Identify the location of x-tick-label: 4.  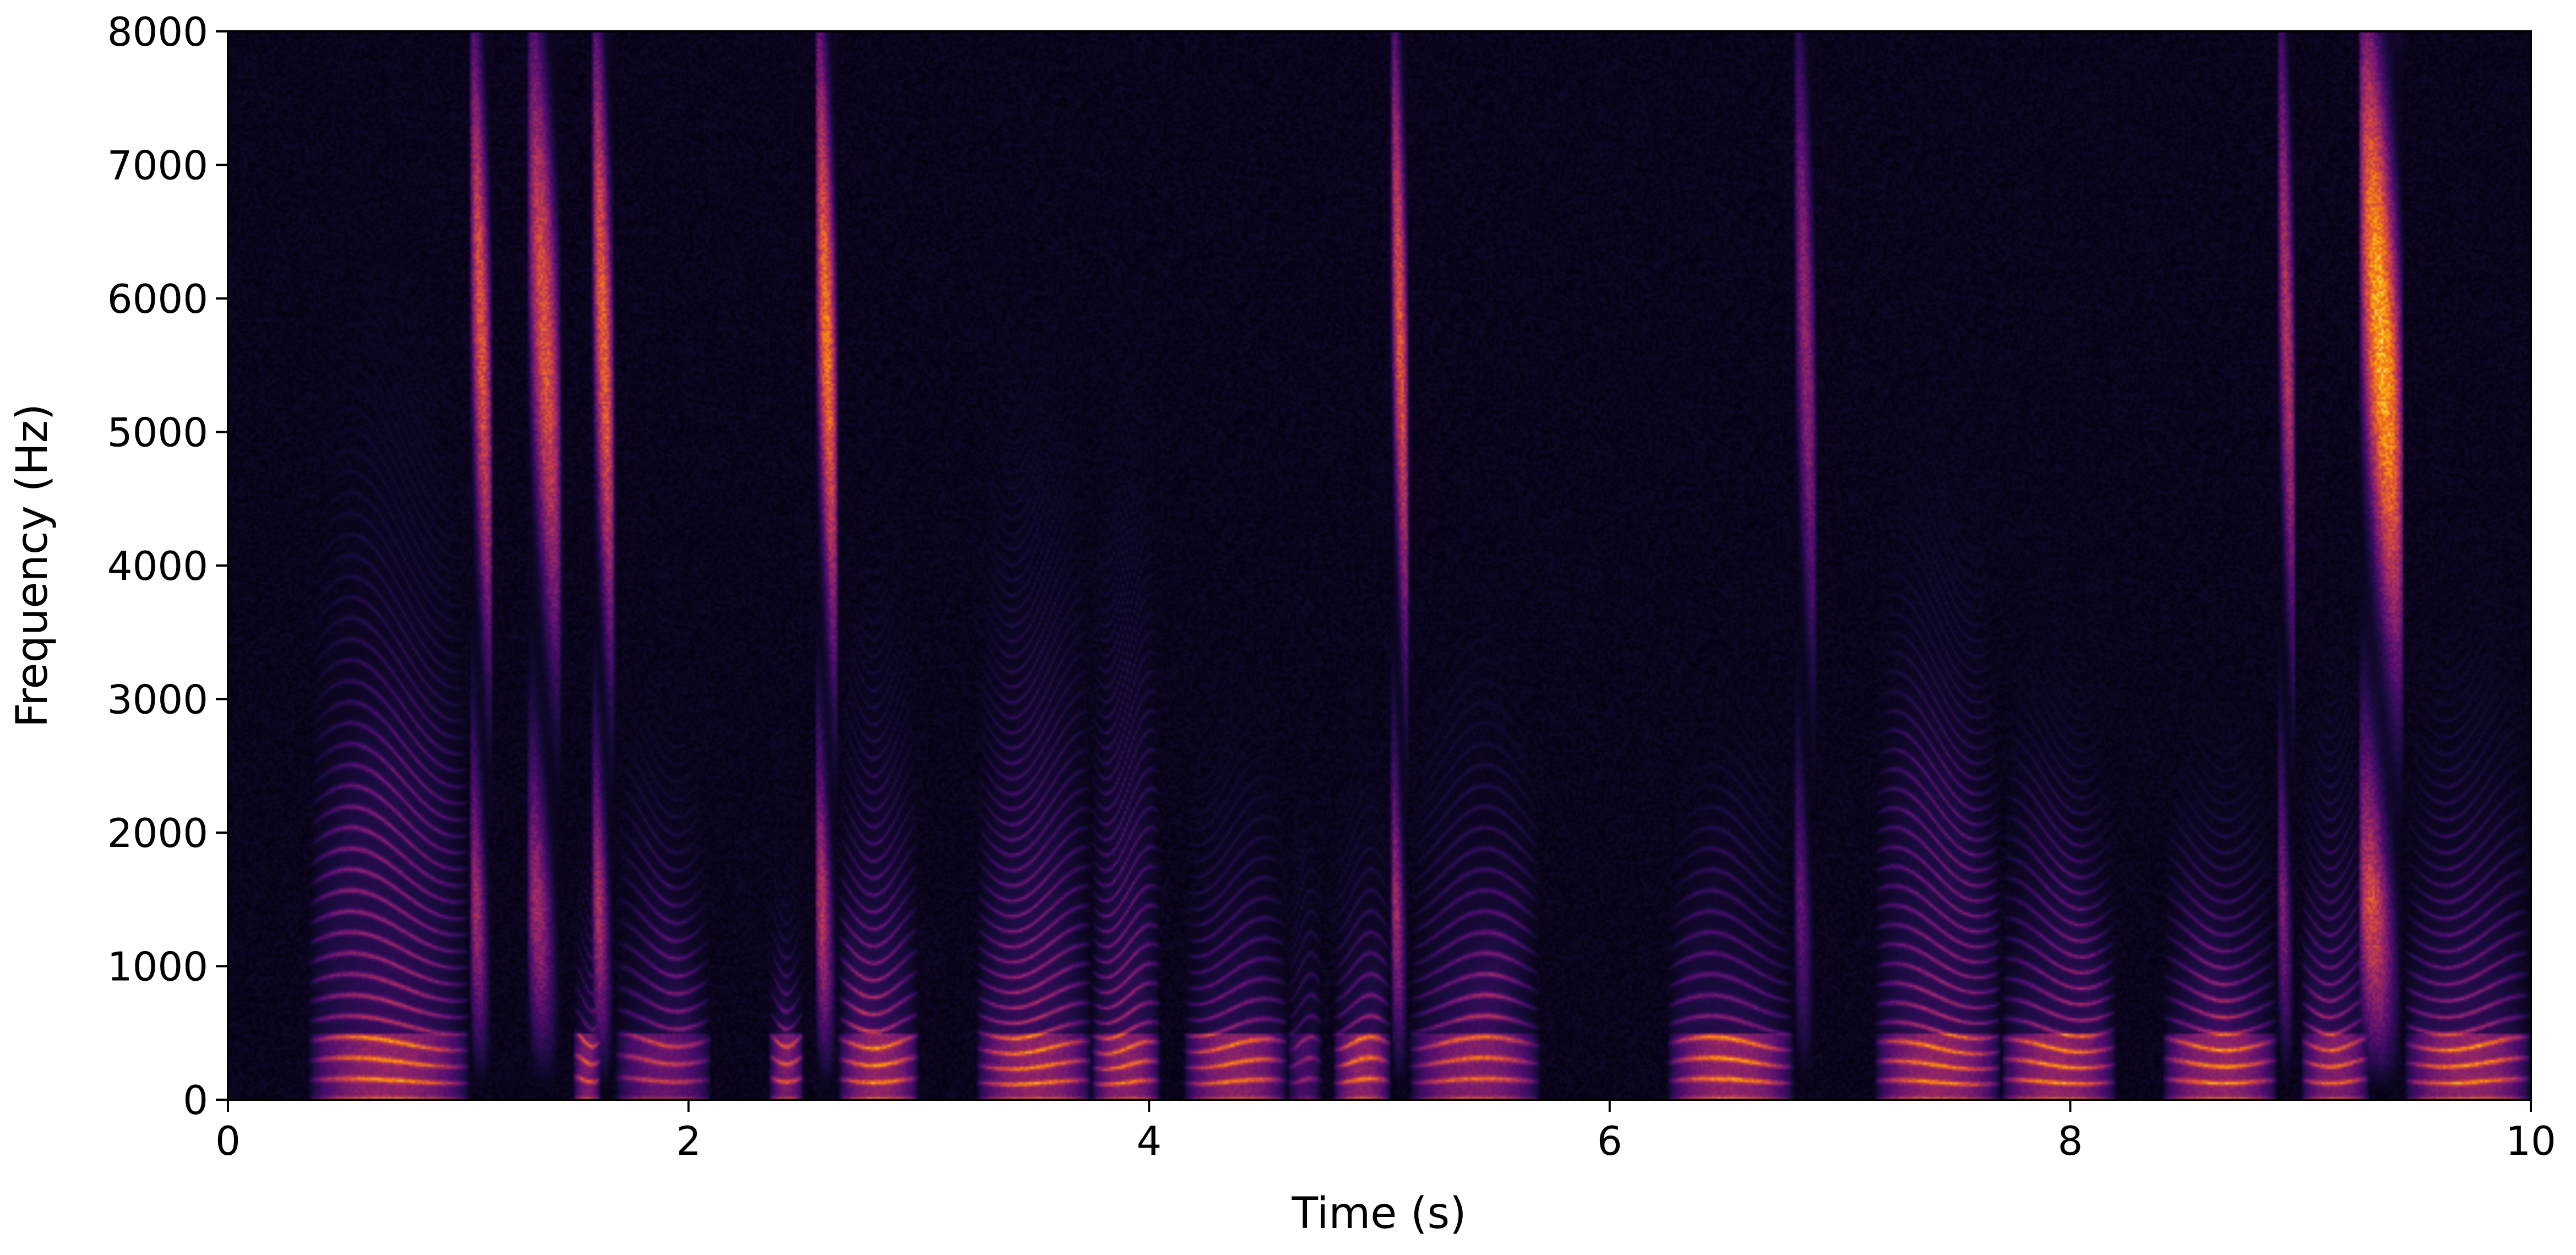
(1149, 1141).